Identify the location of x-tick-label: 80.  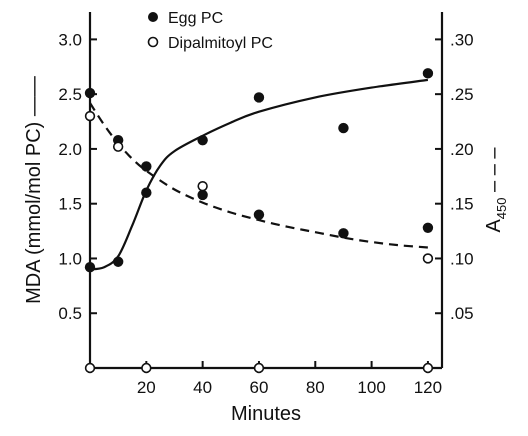
(315, 387).